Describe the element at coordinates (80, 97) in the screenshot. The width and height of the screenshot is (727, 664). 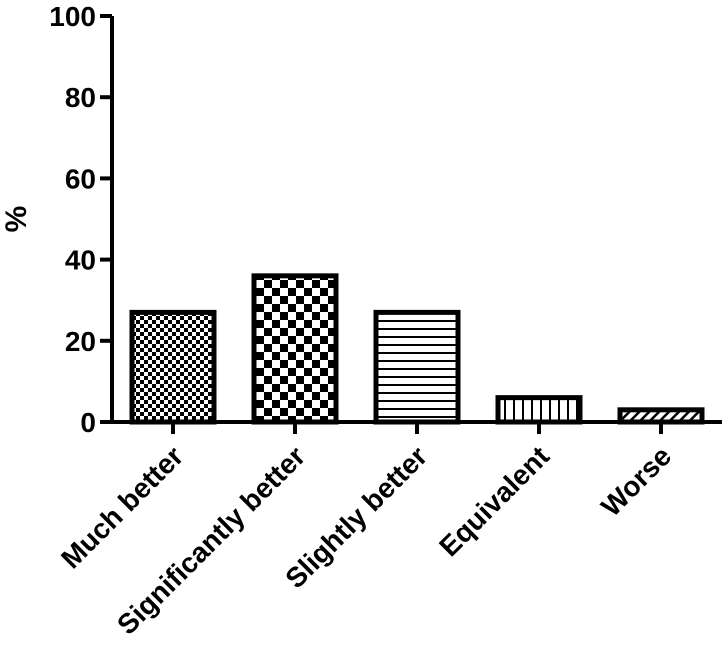
I see `y-tick-label: 80` at that location.